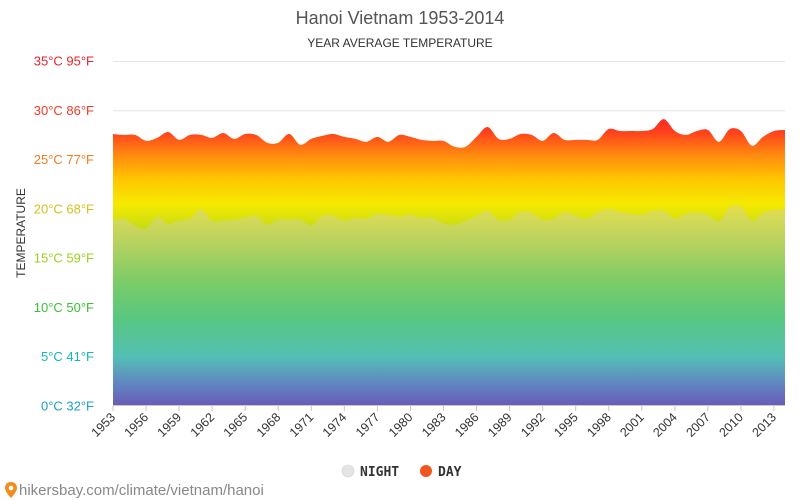  Describe the element at coordinates (731, 425) in the screenshot. I see `x-tick-label: 2010` at that location.